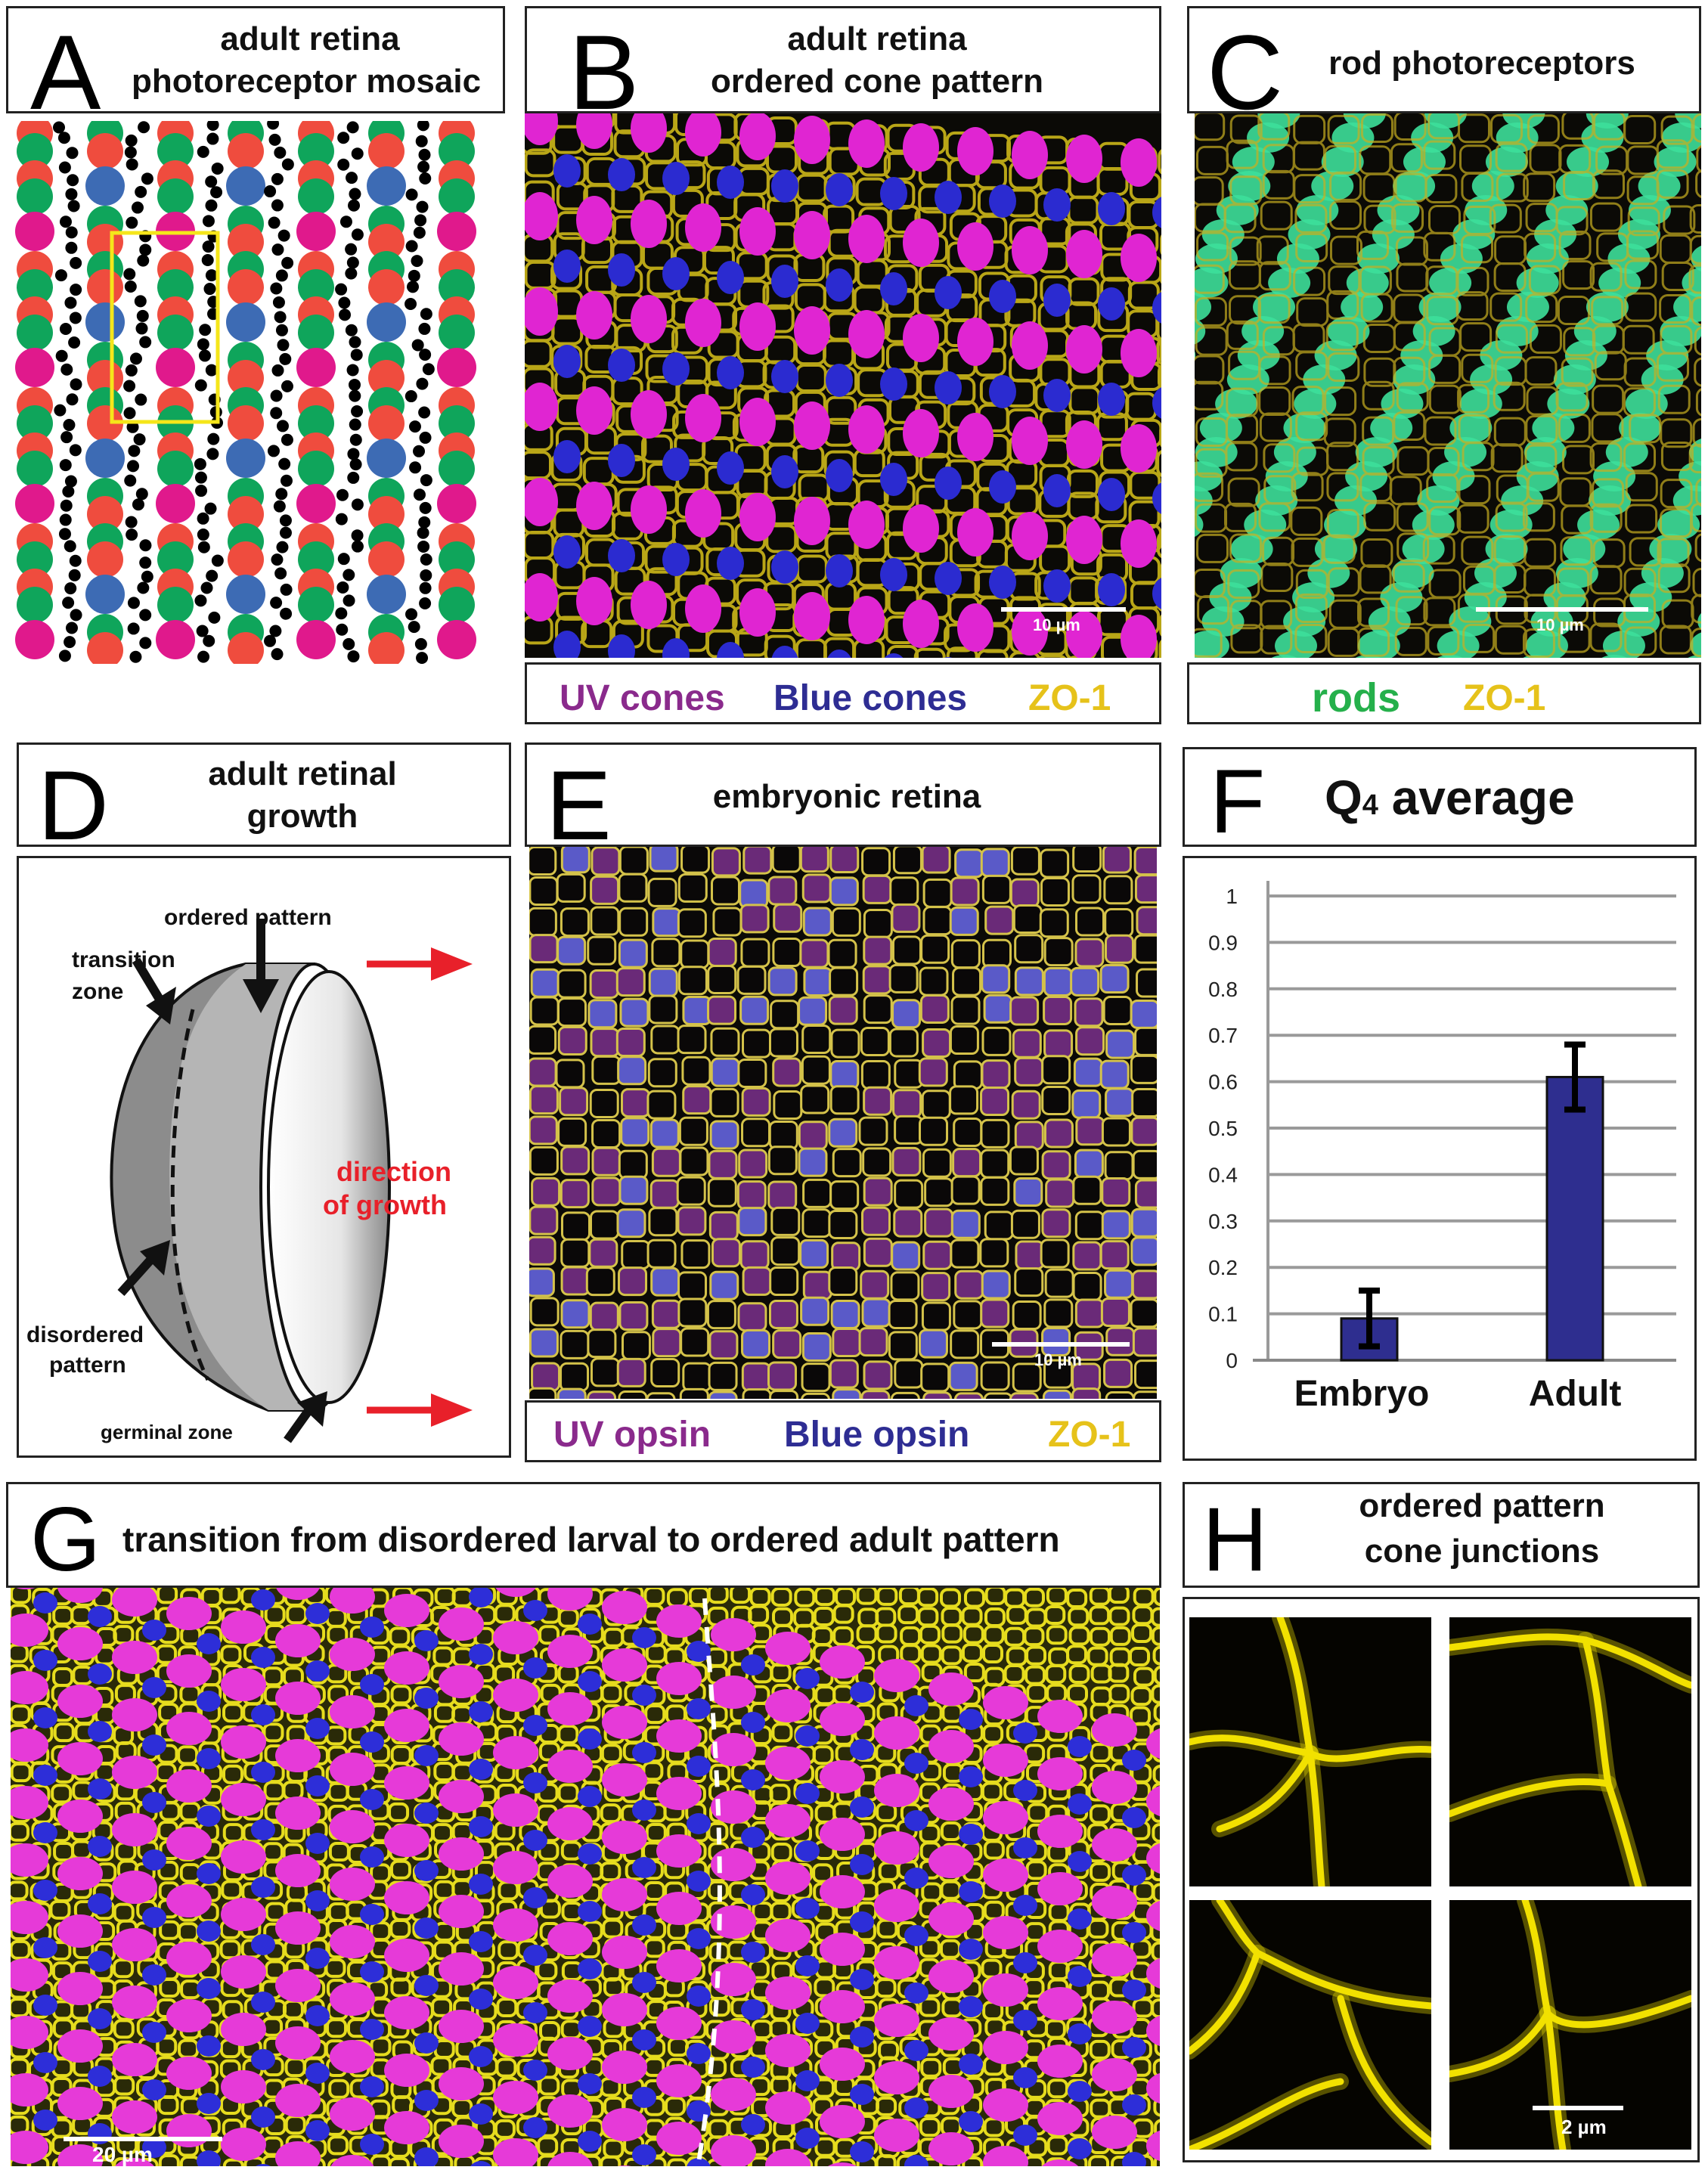 The width and height of the screenshot is (1708, 2170). I want to click on uv-or-blue-cone, so click(245, 594).